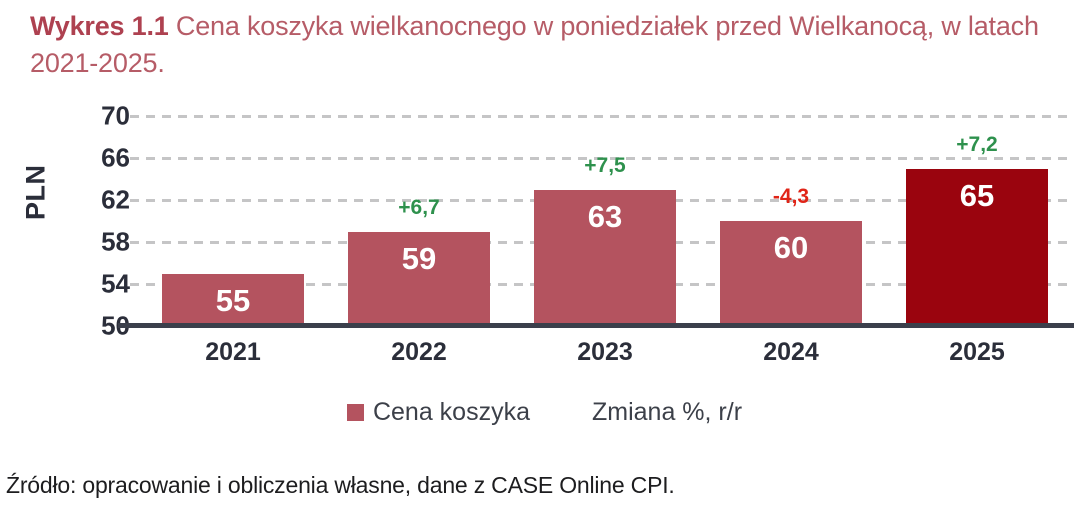  I want to click on legend-label-price: Cena koszyka, so click(451, 412).